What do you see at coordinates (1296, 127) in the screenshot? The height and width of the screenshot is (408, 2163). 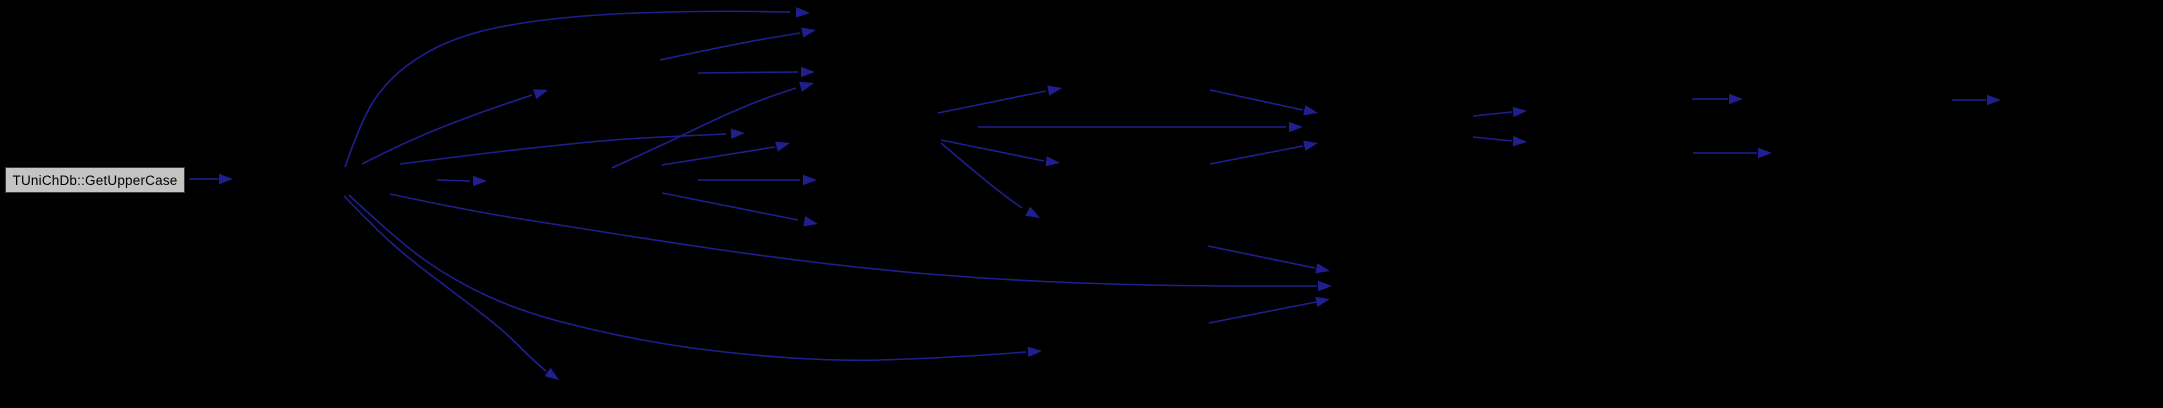 I see `edge-arrowhead-r3-long-horizontal` at bounding box center [1296, 127].